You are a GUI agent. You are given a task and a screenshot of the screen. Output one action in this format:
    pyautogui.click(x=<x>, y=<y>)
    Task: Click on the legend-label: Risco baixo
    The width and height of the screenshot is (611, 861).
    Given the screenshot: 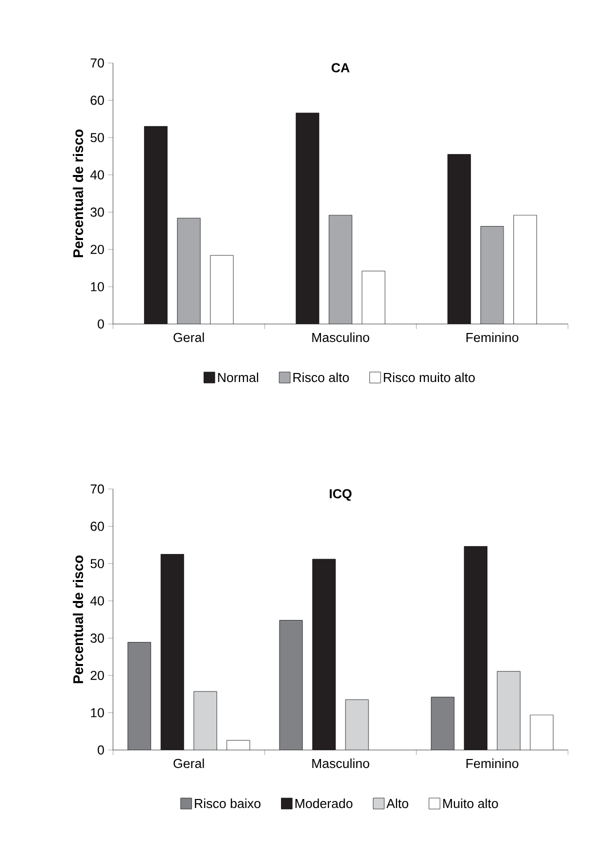 What is the action you would take?
    pyautogui.click(x=227, y=803)
    